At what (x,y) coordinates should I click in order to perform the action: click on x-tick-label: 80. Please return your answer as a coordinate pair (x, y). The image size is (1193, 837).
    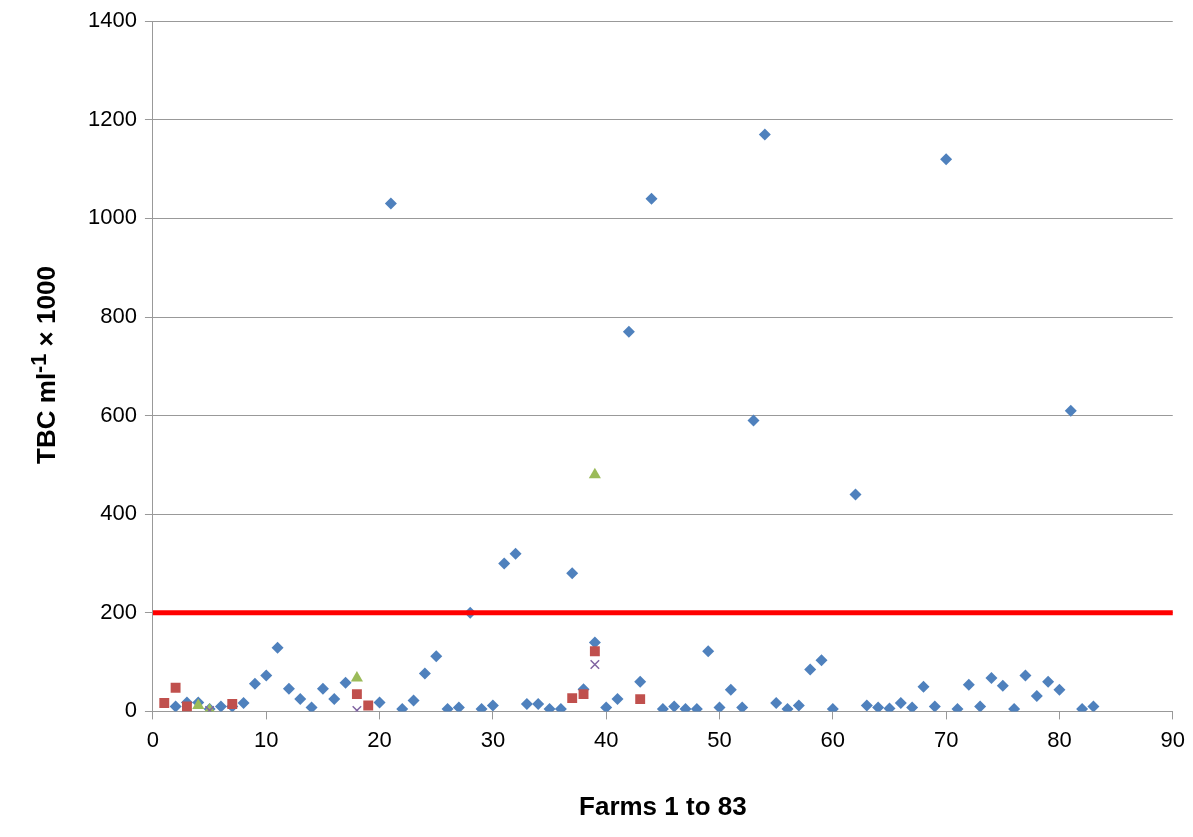
    Looking at the image, I should click on (1059, 739).